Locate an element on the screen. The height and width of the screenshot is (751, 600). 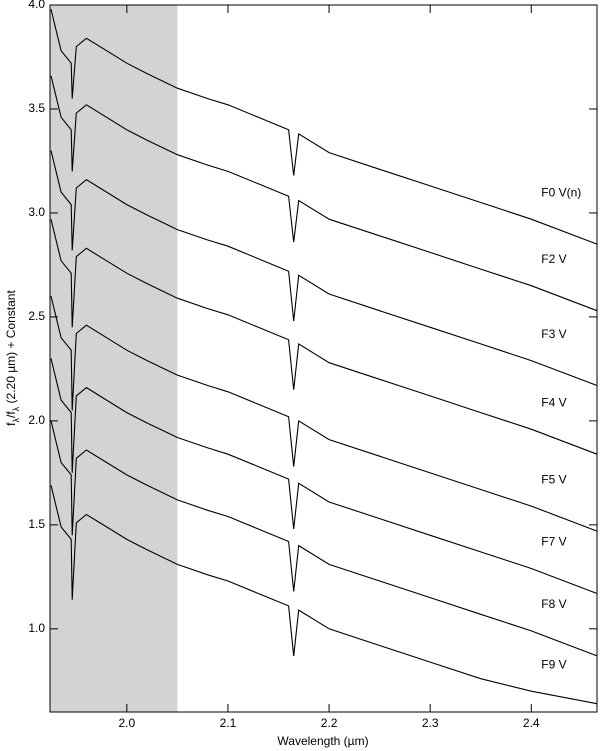
x-axis-label: Wavelength (µm) is located at coordinates (322, 741).